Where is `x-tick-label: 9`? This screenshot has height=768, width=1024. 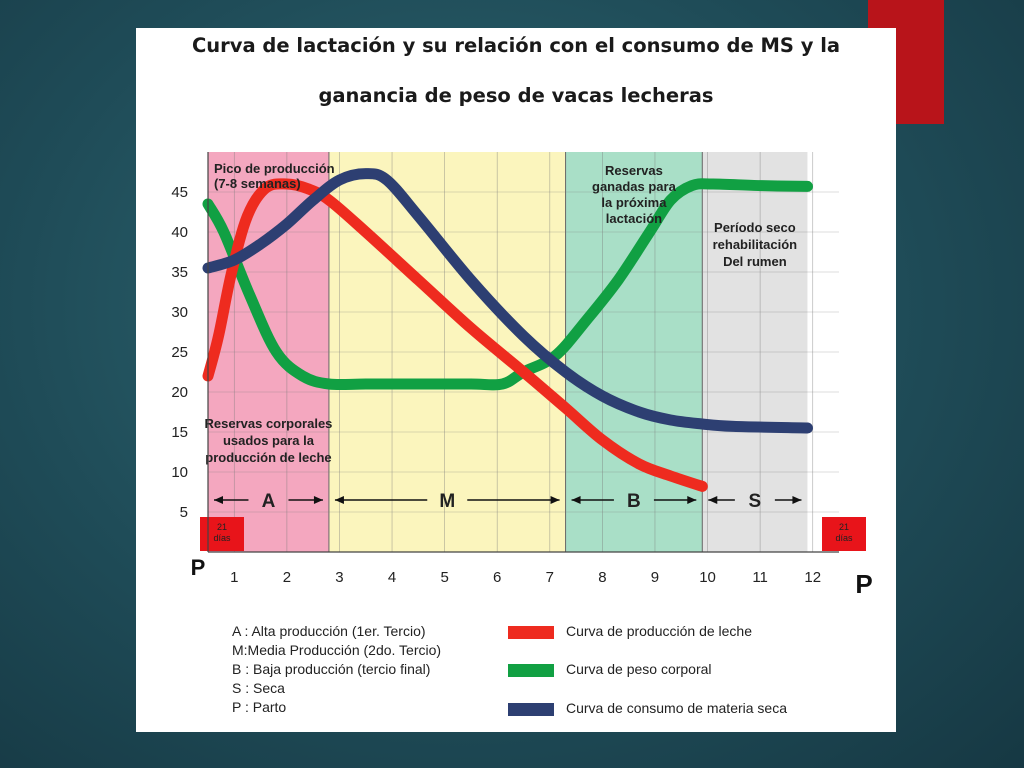
x-tick-label: 9 is located at coordinates (655, 577).